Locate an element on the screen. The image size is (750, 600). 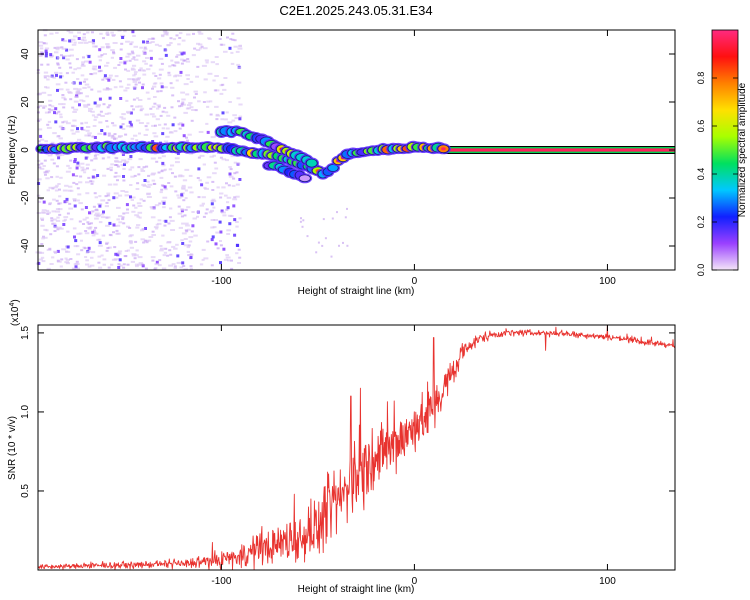
spectrogram-xtick-label: -100 is located at coordinates (221, 281).